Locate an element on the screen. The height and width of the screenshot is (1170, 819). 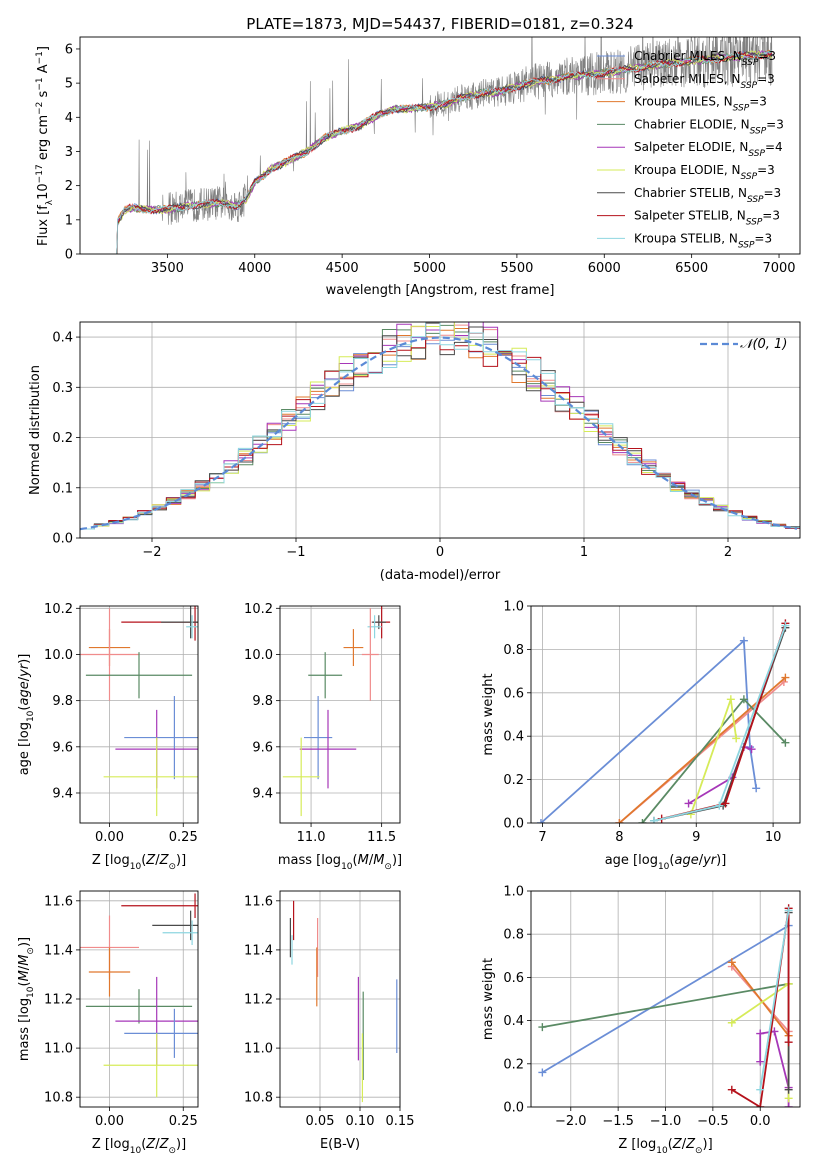
label-part: ] is located at coordinates (43, 48).